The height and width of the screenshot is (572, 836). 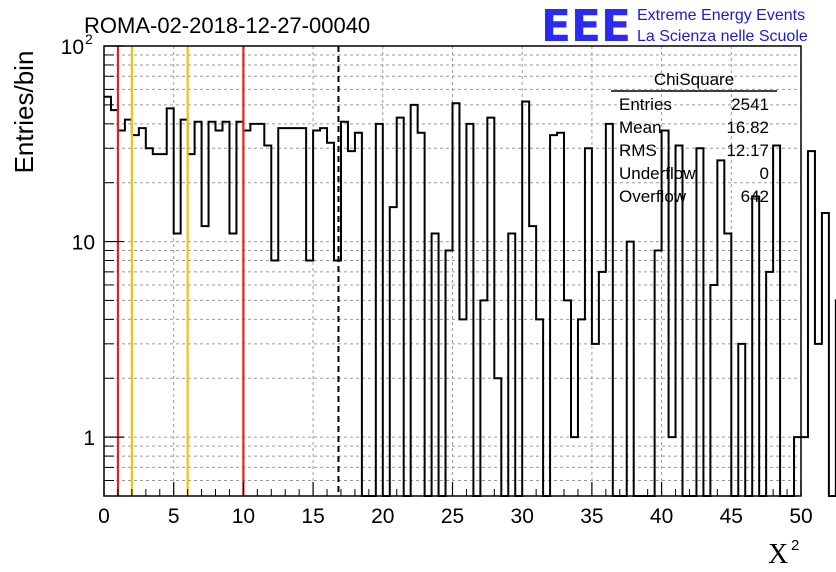 What do you see at coordinates (640, 127) in the screenshot?
I see `stats-label-mean: Mean` at bounding box center [640, 127].